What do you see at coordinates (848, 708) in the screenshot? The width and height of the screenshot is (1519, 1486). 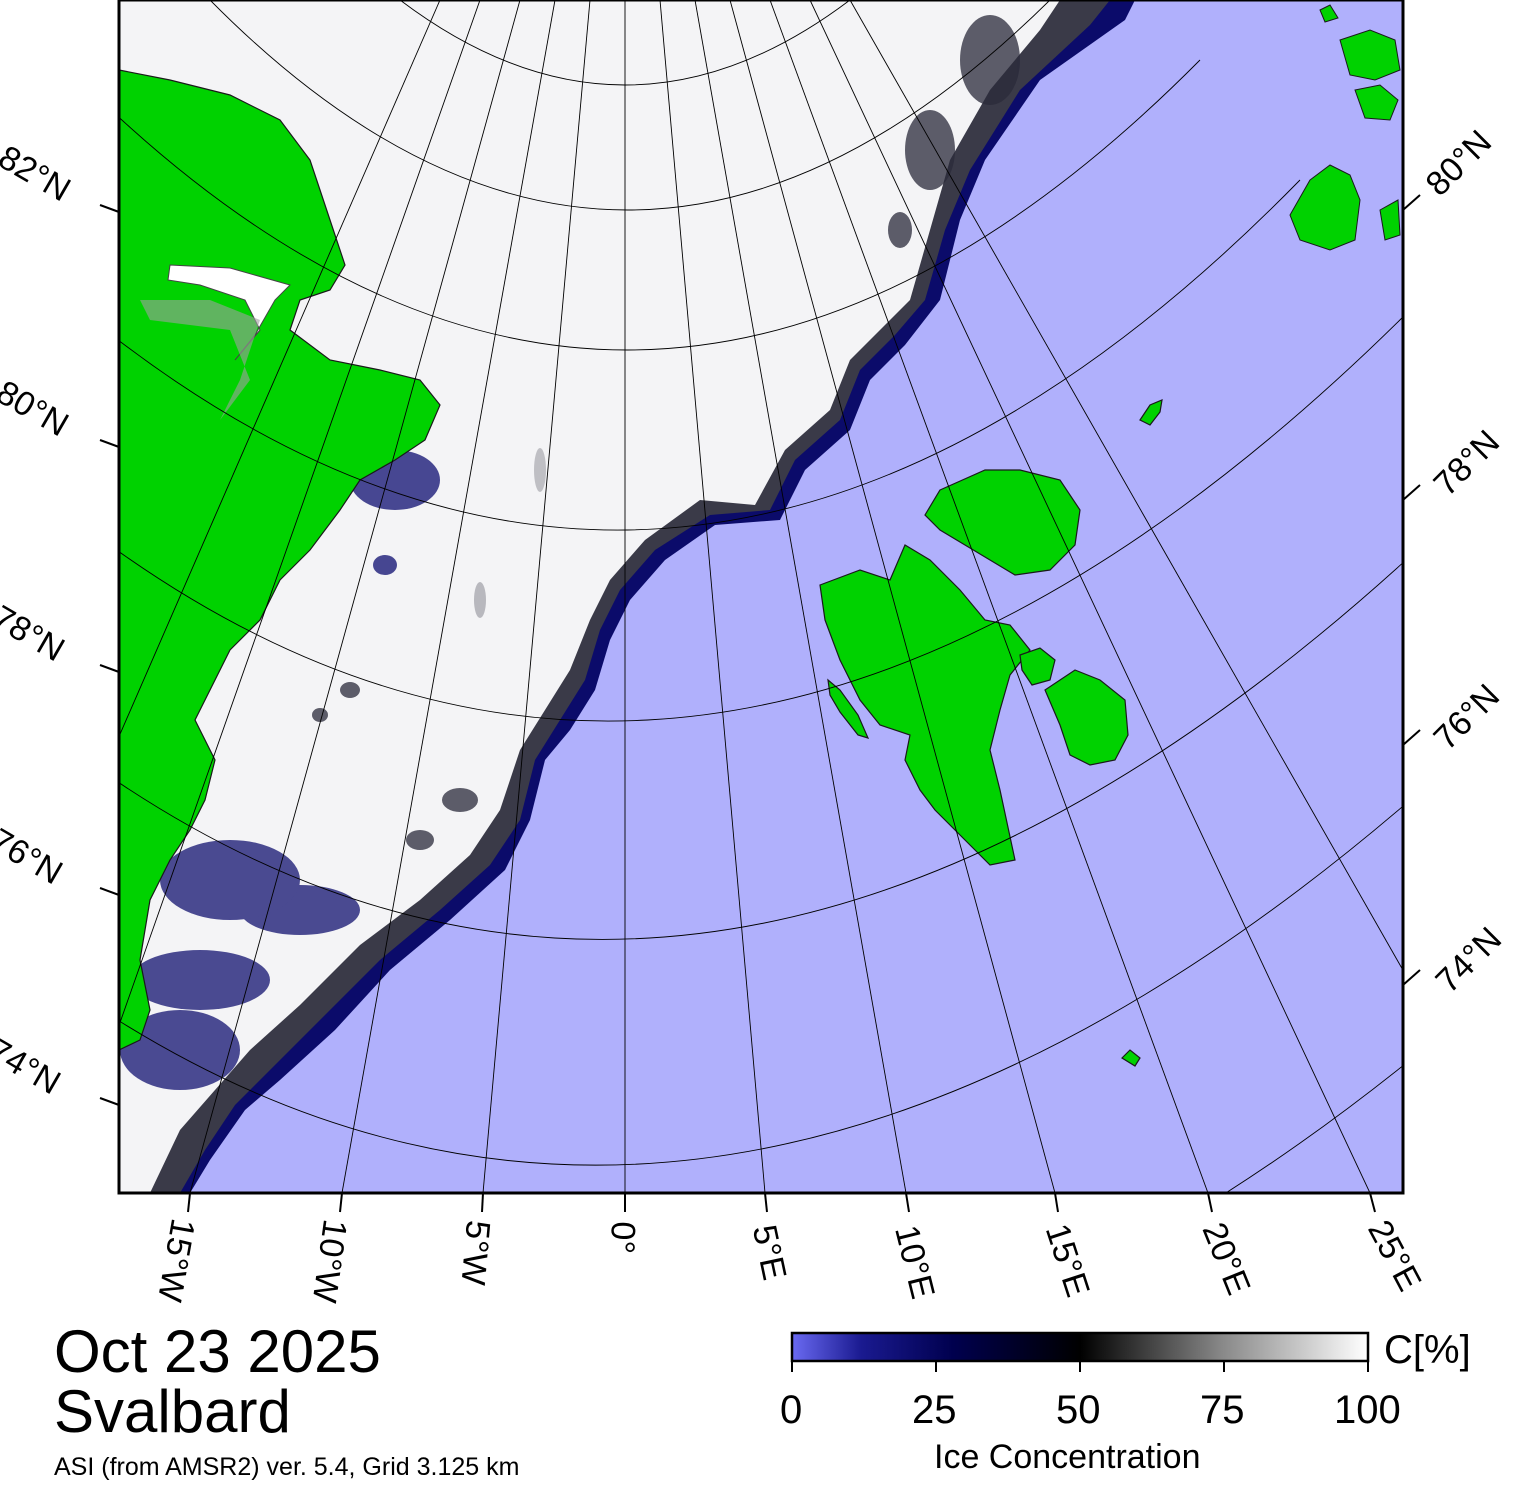 I see `prins-karls-forland` at bounding box center [848, 708].